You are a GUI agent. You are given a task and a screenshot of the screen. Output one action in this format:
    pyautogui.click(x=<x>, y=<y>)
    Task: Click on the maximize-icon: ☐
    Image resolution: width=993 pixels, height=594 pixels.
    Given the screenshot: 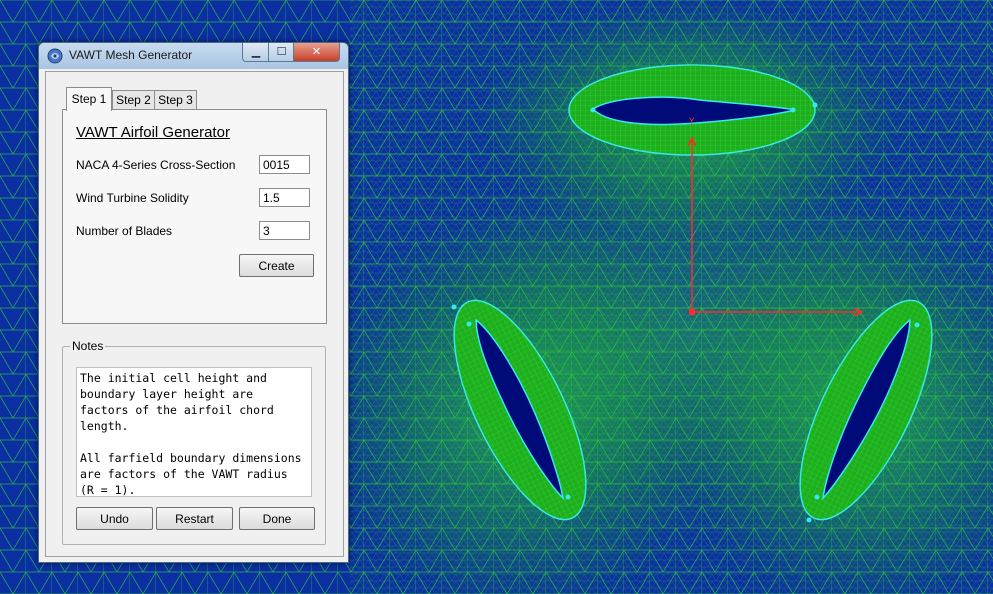 What is the action you would take?
    pyautogui.click(x=281, y=51)
    